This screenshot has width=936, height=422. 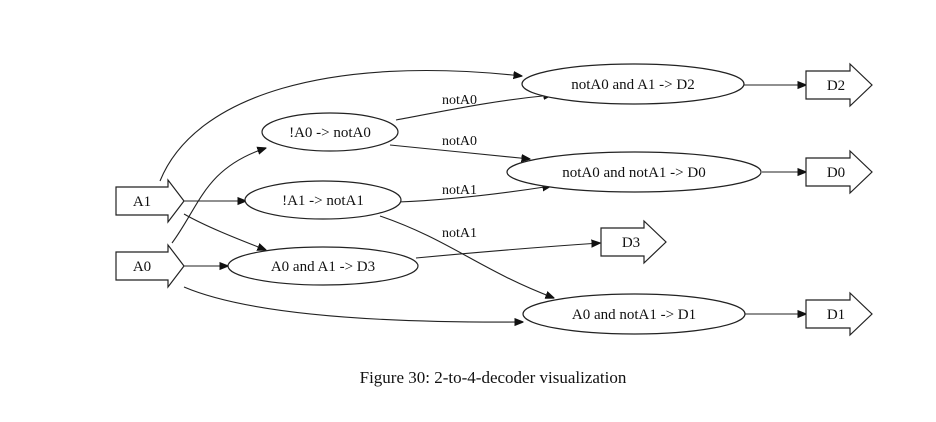 What do you see at coordinates (353, 304) in the screenshot?
I see `edge-a0-to-a0-and-nota1` at bounding box center [353, 304].